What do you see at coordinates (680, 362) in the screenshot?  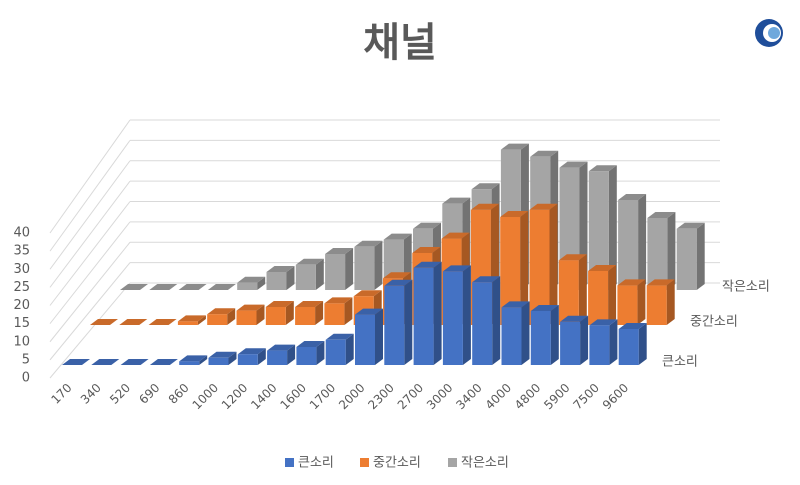 I see `series-label: 큰소리` at bounding box center [680, 362].